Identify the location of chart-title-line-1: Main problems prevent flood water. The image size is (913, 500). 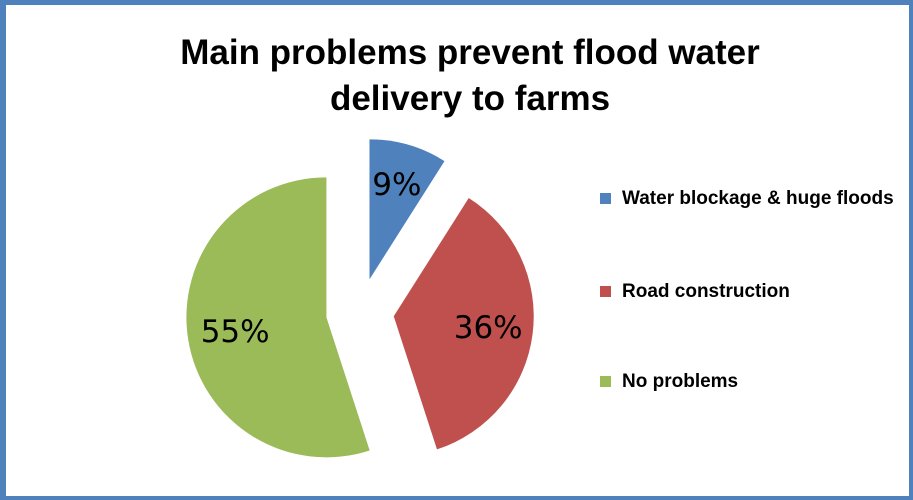
(470, 52).